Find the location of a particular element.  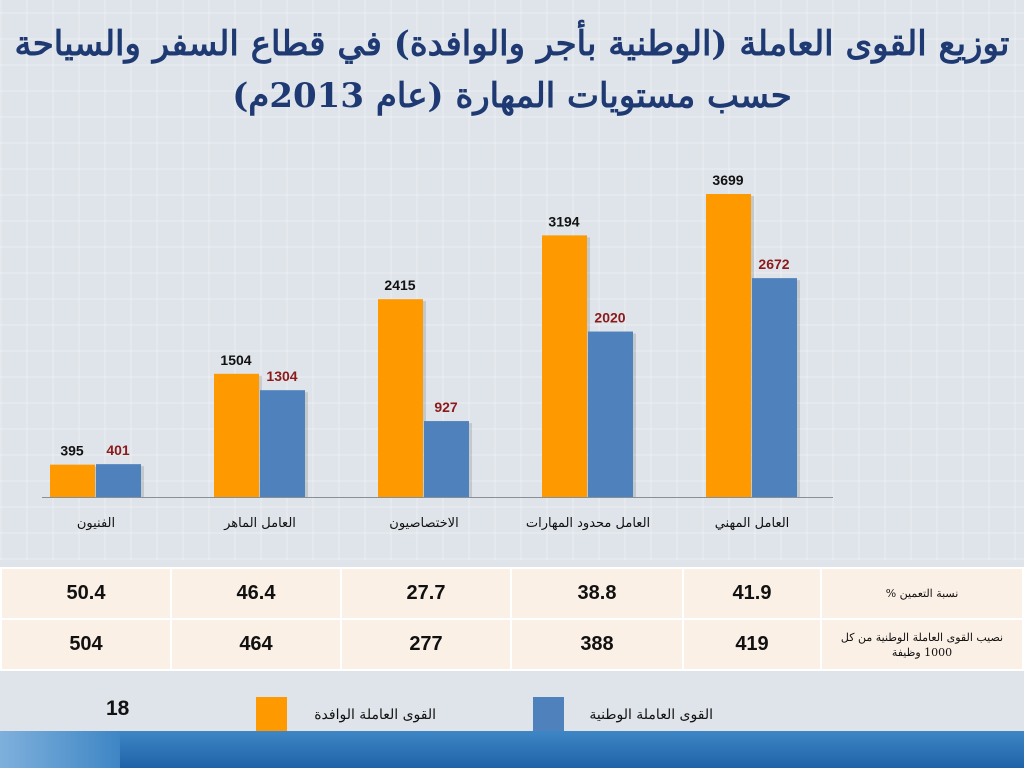

legend-label-national: القوى العاملة الوطنية is located at coordinates (651, 715).